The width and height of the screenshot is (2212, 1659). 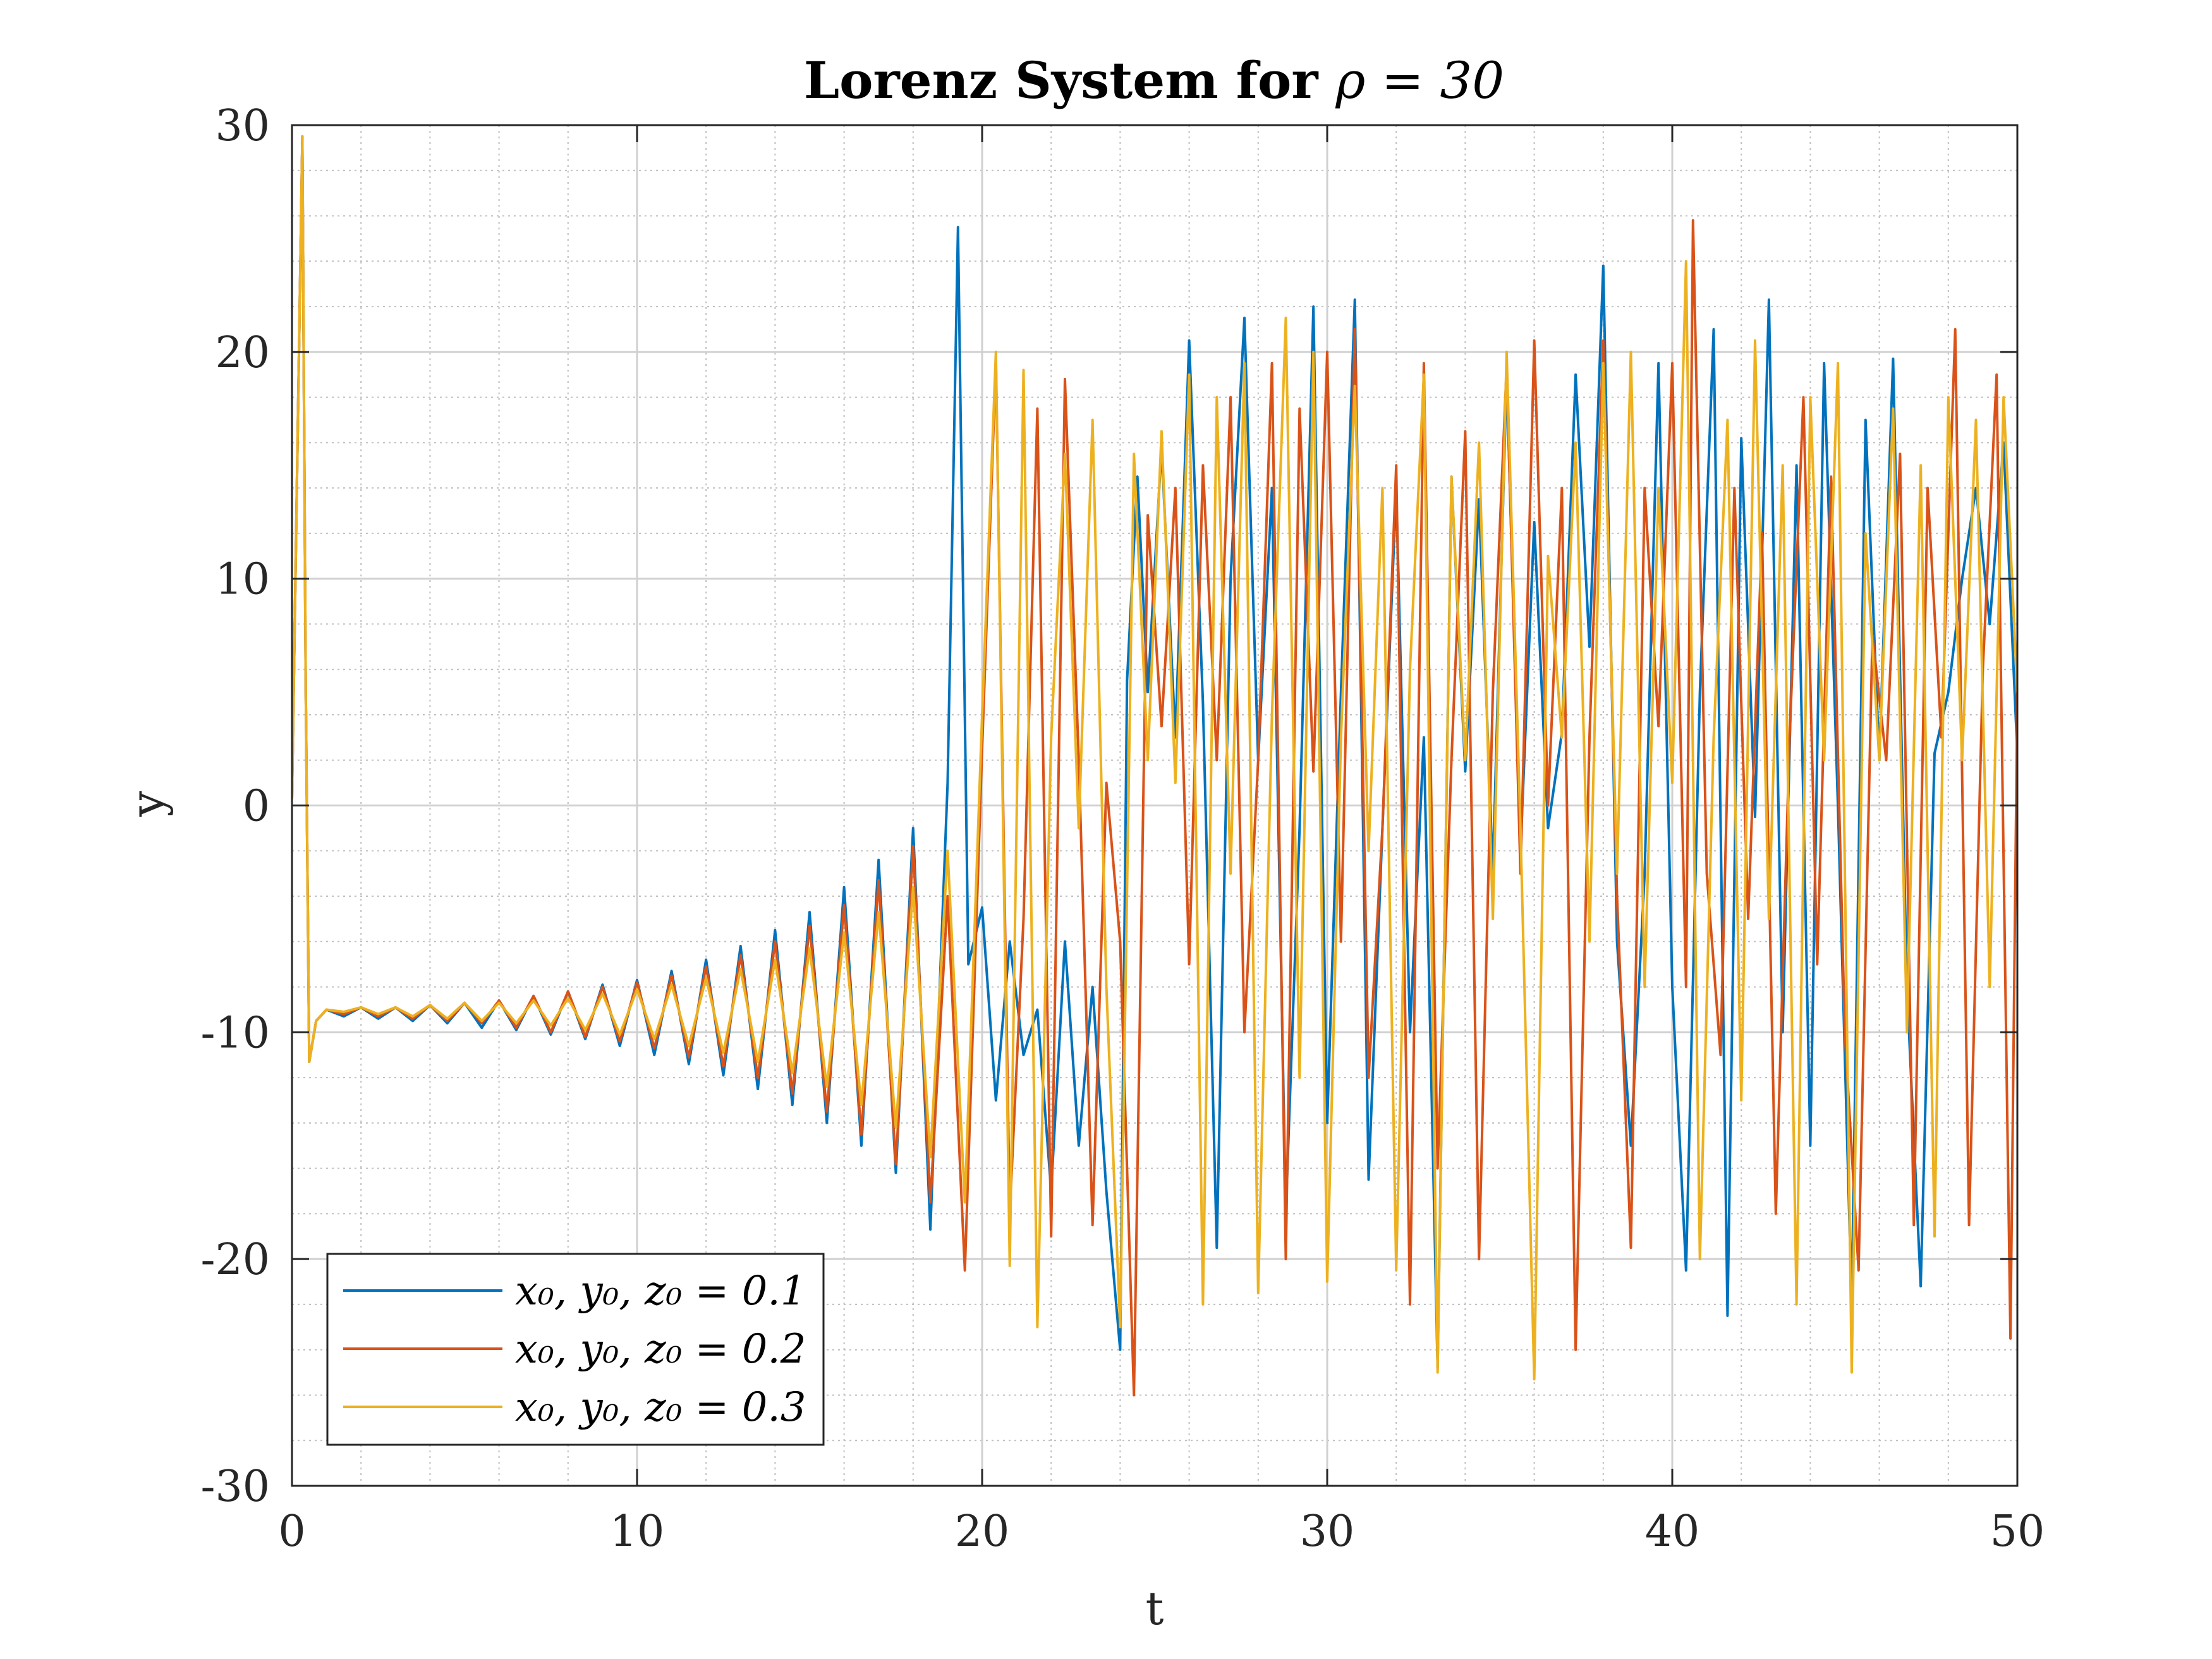 I want to click on y-tick-label: 20, so click(x=242, y=353).